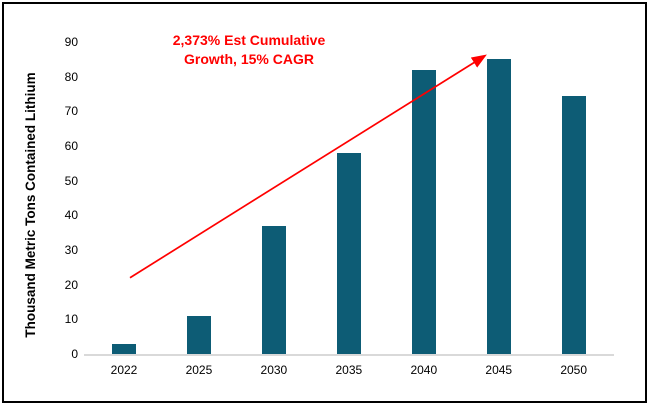 This screenshot has width=650, height=406. What do you see at coordinates (71, 146) in the screenshot?
I see `y-tick-label: 60` at bounding box center [71, 146].